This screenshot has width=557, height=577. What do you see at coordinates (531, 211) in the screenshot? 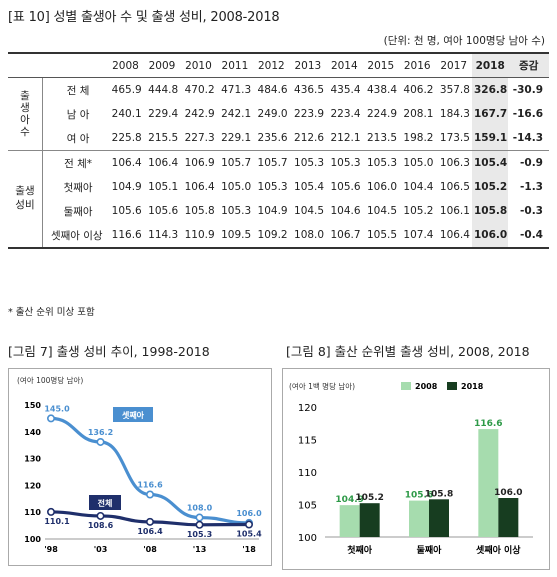
I see `change-cell: -0.3` at bounding box center [531, 211].